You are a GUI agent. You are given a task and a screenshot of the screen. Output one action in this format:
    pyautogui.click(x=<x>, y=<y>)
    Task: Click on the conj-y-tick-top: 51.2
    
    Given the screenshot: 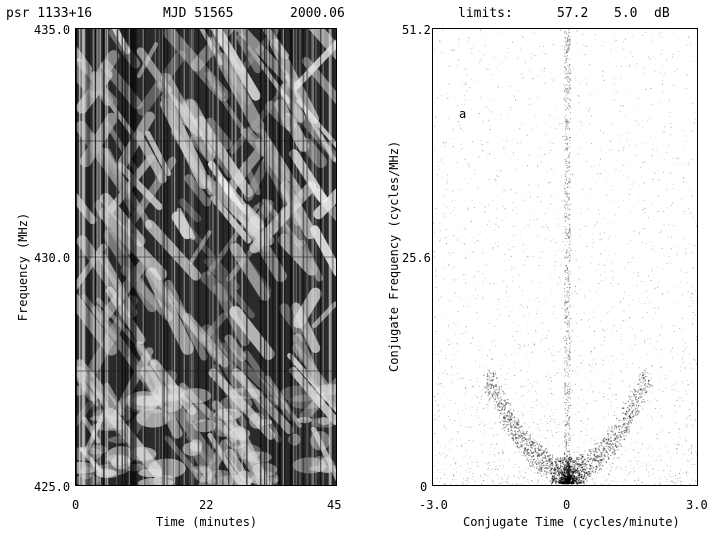 What is the action you would take?
    pyautogui.click(x=416, y=30)
    